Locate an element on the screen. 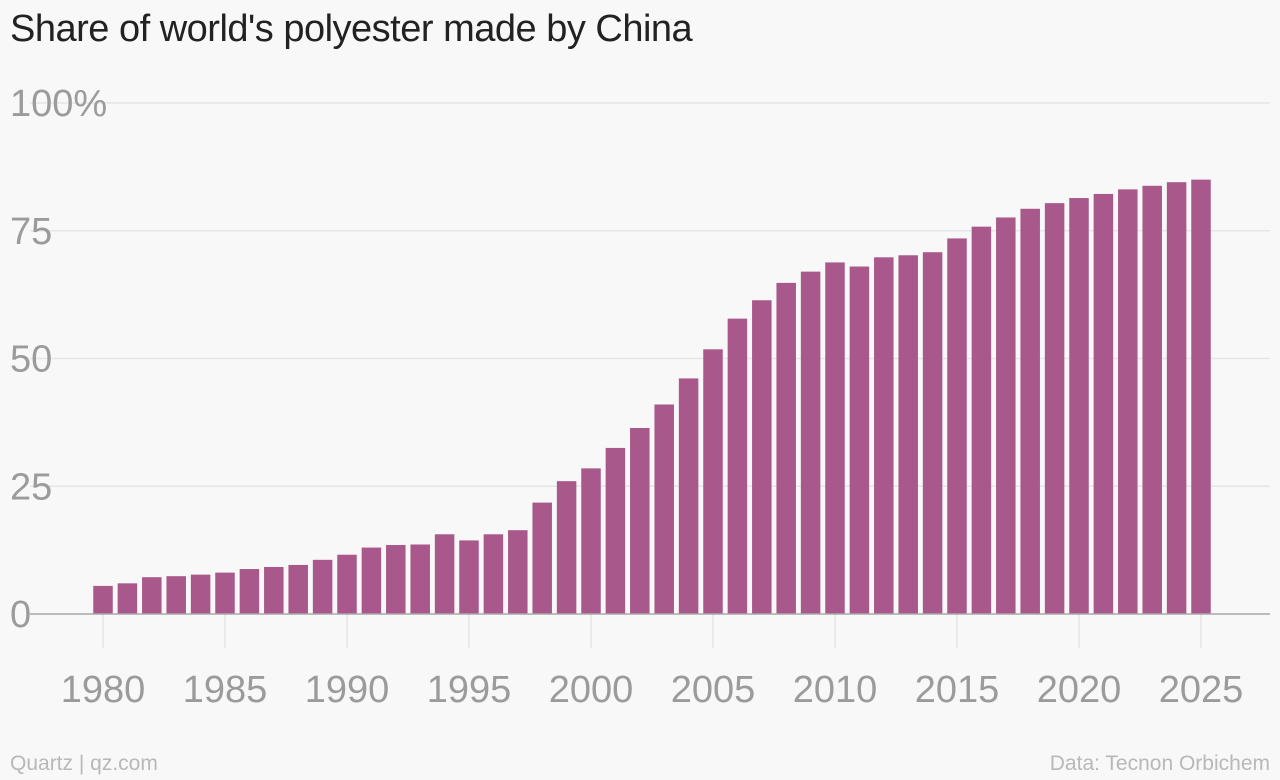  x-tick-label: 2000 is located at coordinates (591, 690).